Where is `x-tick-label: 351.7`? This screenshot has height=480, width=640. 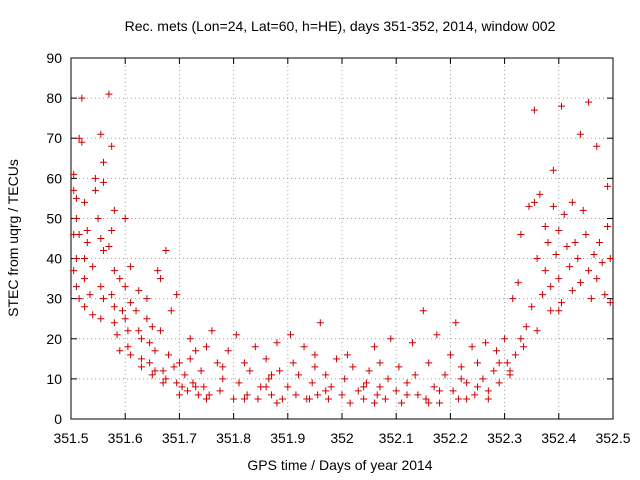 x-tick-label: 351.7 is located at coordinates (179, 438).